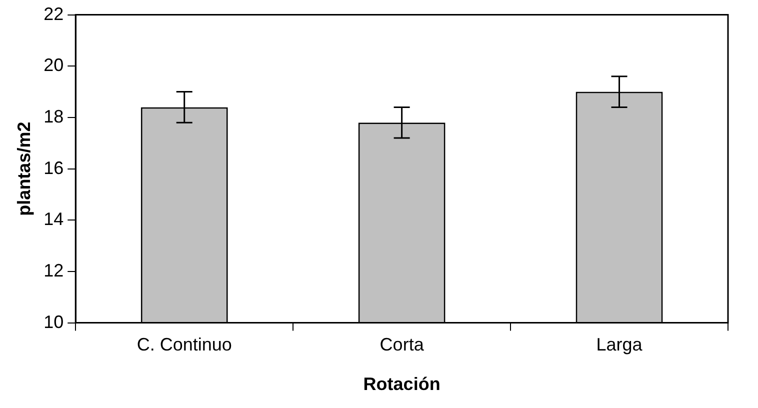  I want to click on y-tick-label: 22, so click(54, 14).